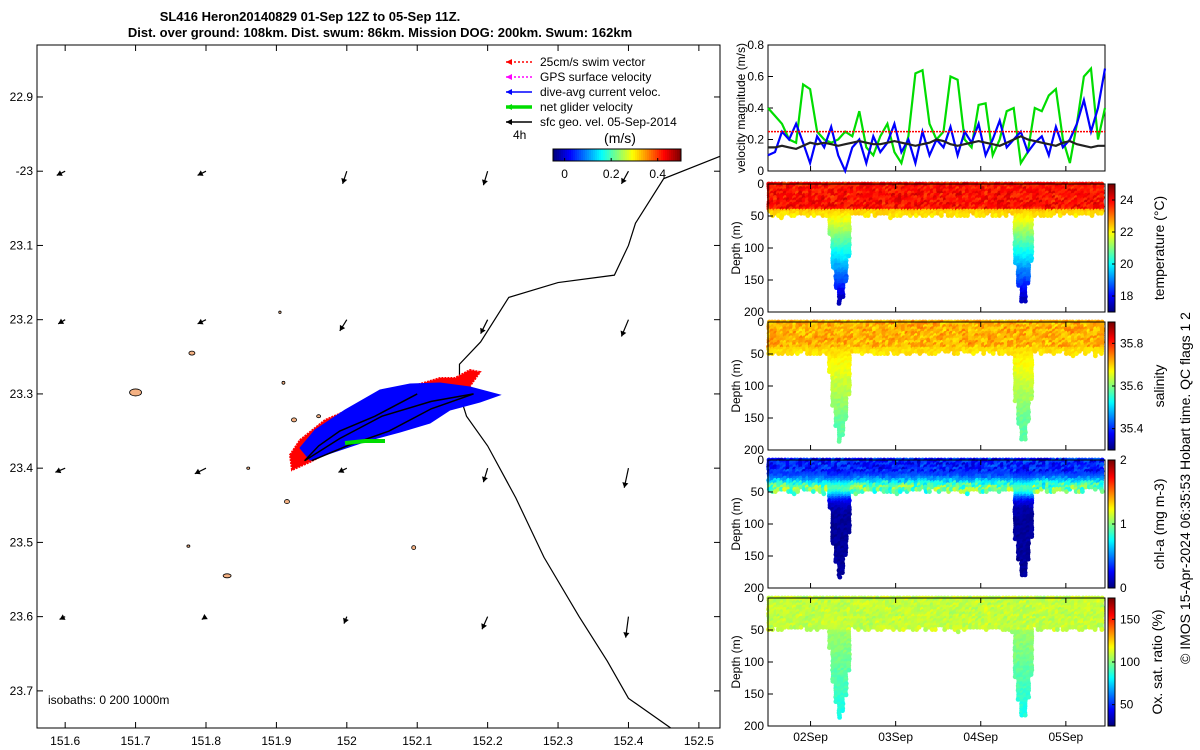  What do you see at coordinates (136, 741) in the screenshot?
I see `lon-tick-label: 151.7` at bounding box center [136, 741].